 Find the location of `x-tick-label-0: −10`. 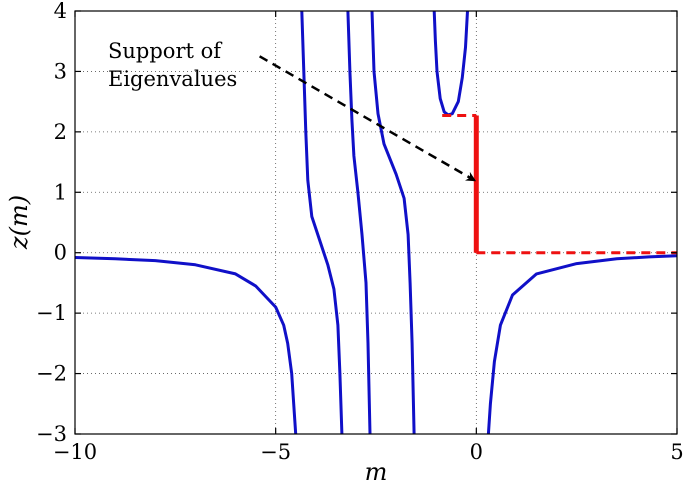

x-tick-label-0: −10 is located at coordinates (75, 452).